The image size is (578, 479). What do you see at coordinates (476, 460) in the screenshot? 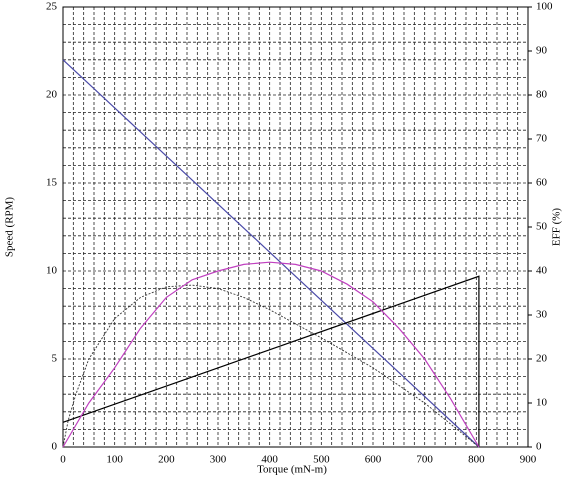
I see `x-tick-label: 800` at bounding box center [476, 460].